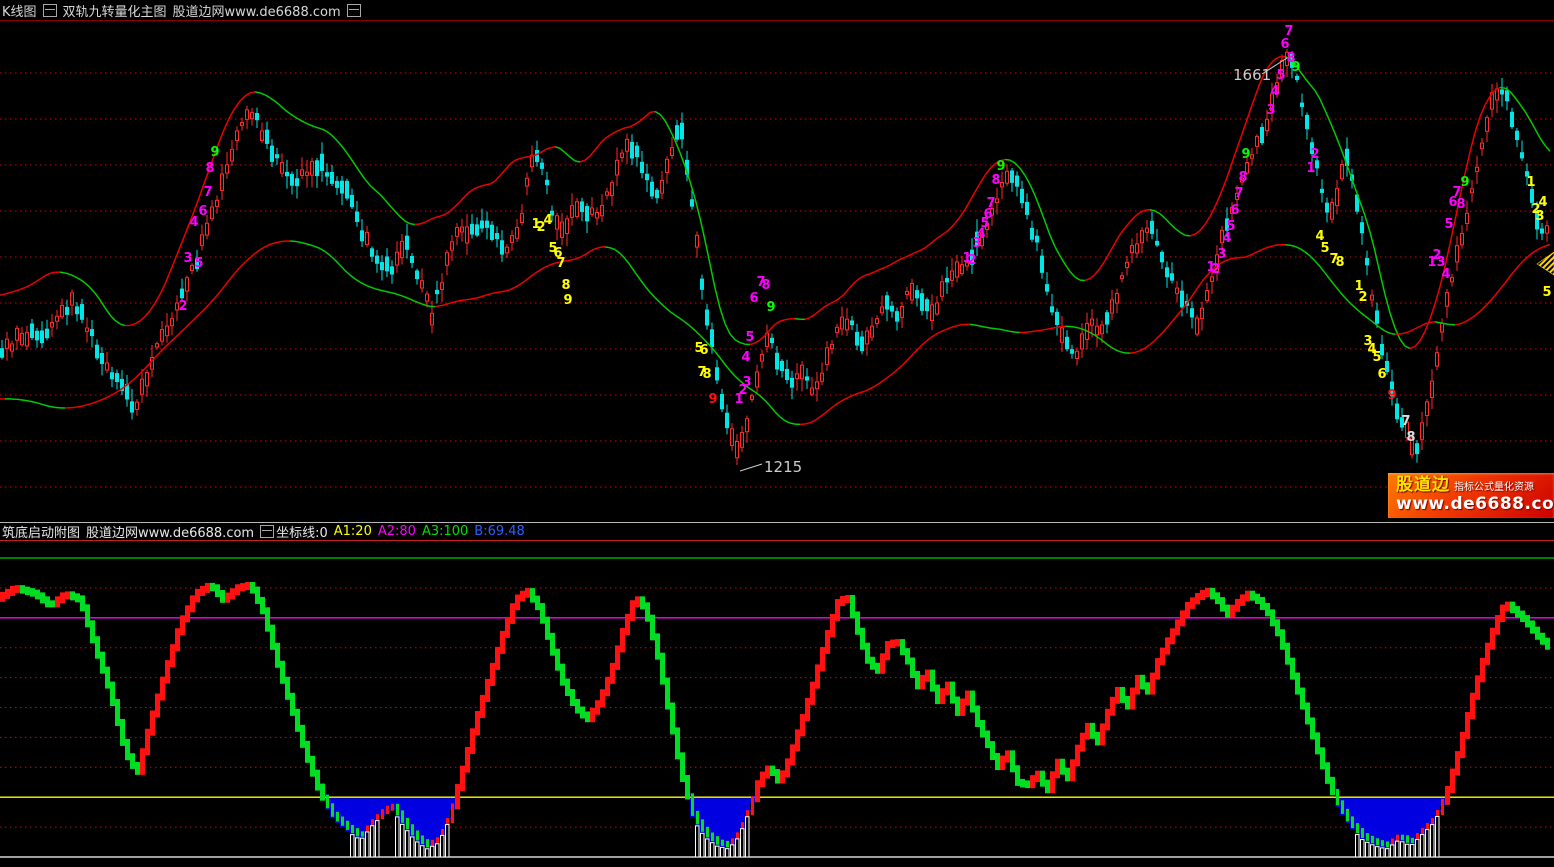  Describe the element at coordinates (1545, 263) in the screenshot. I see `scroll-right-icon` at that location.